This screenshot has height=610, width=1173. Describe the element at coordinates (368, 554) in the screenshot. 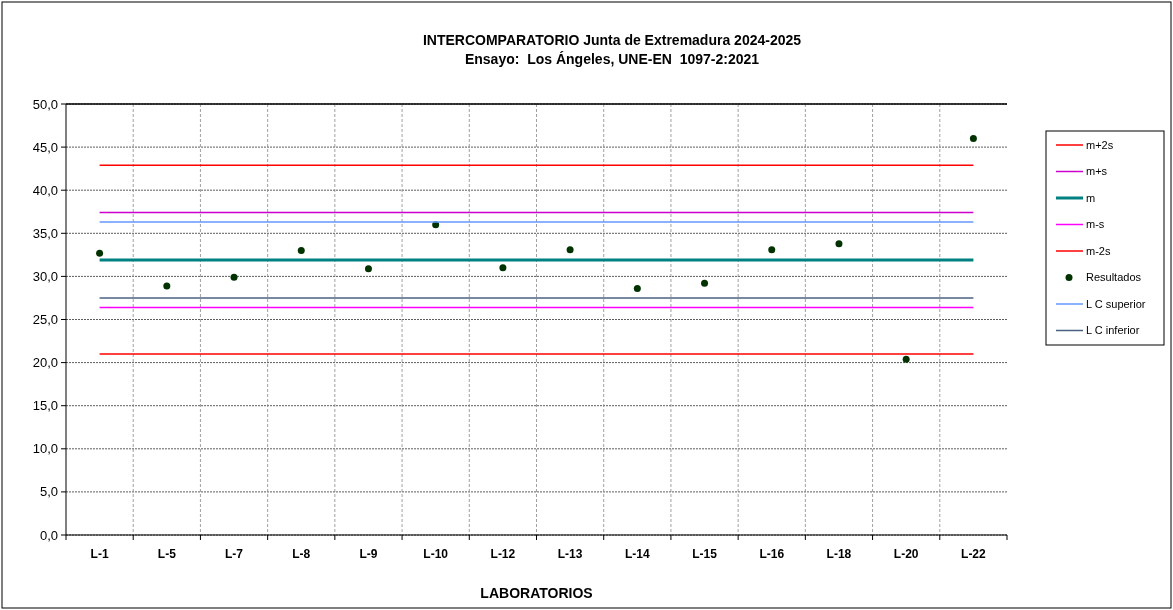

I see `x-tick-label: L-9` at that location.